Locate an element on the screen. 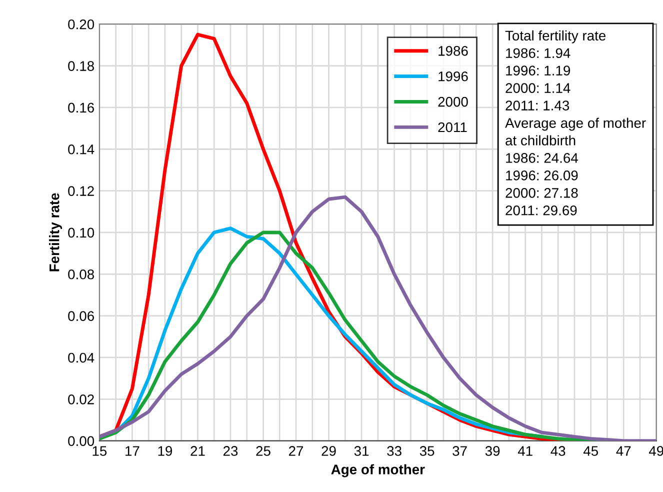  x-tick-label: 35 is located at coordinates (427, 451).